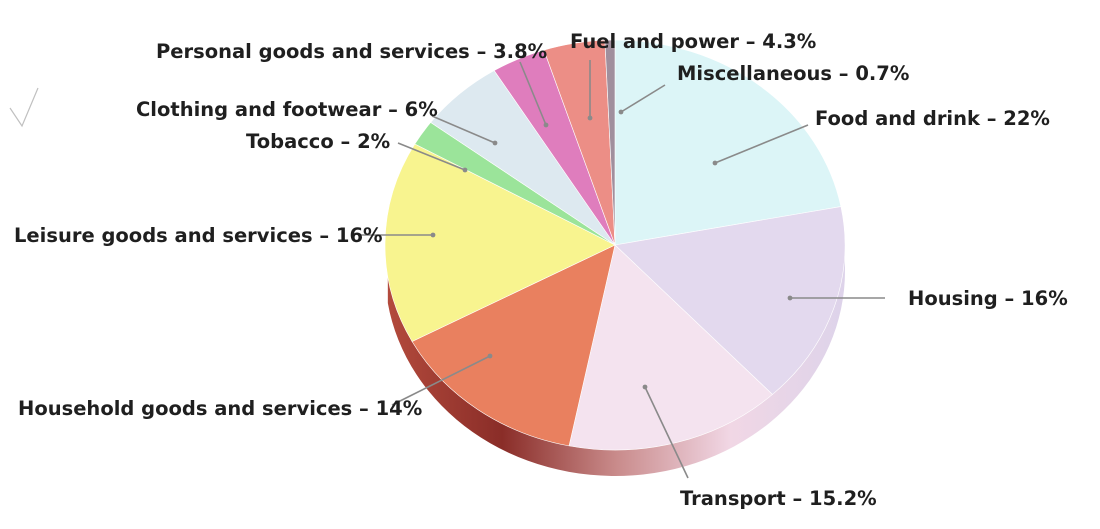 The image size is (1100, 529). What do you see at coordinates (693, 41) in the screenshot?
I see `slice-label: Fuel and power – 4.3%` at bounding box center [693, 41].